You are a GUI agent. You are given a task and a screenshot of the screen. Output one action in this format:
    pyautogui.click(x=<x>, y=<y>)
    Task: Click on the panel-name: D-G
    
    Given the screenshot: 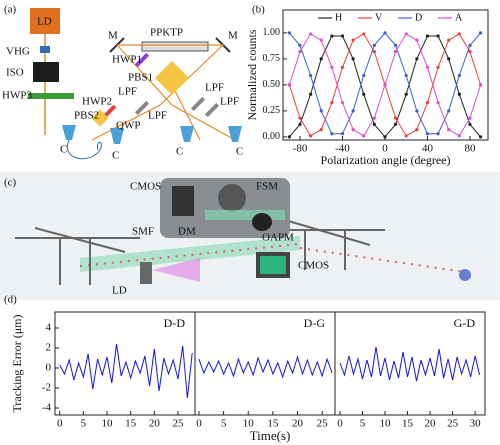 What is the action you would take?
    pyautogui.click(x=315, y=323)
    